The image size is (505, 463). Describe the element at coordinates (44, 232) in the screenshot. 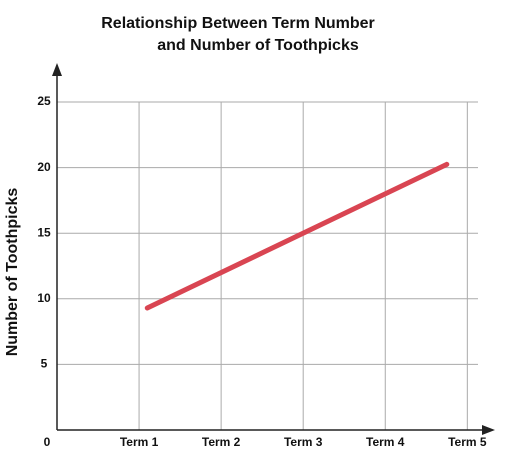

I see `y-tick-label: 15` at that location.